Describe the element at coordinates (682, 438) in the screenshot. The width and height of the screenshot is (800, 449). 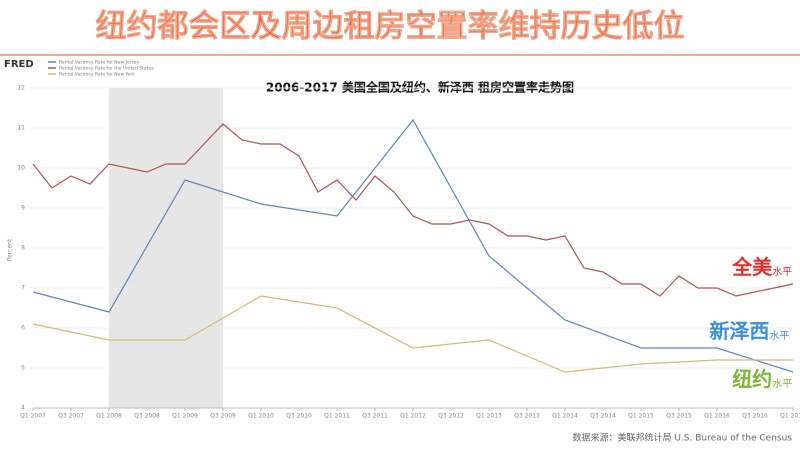
I see `source: 数据来源：美联邦统计局 U.S. Bureau of the Census` at that location.